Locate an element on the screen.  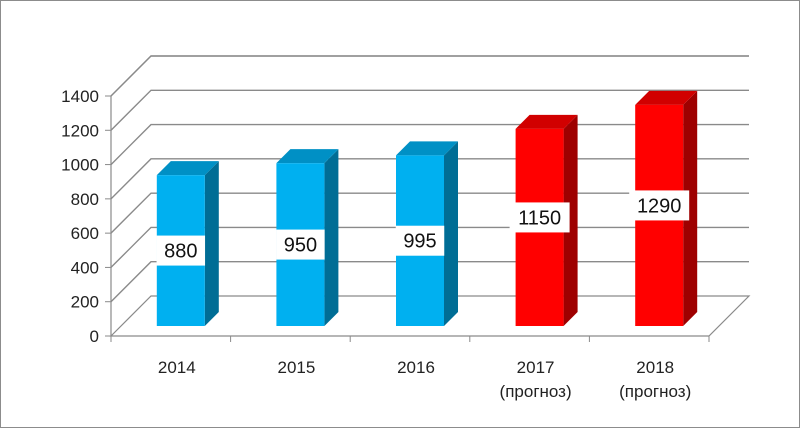
x-category-label: 2015 is located at coordinates (296, 367).